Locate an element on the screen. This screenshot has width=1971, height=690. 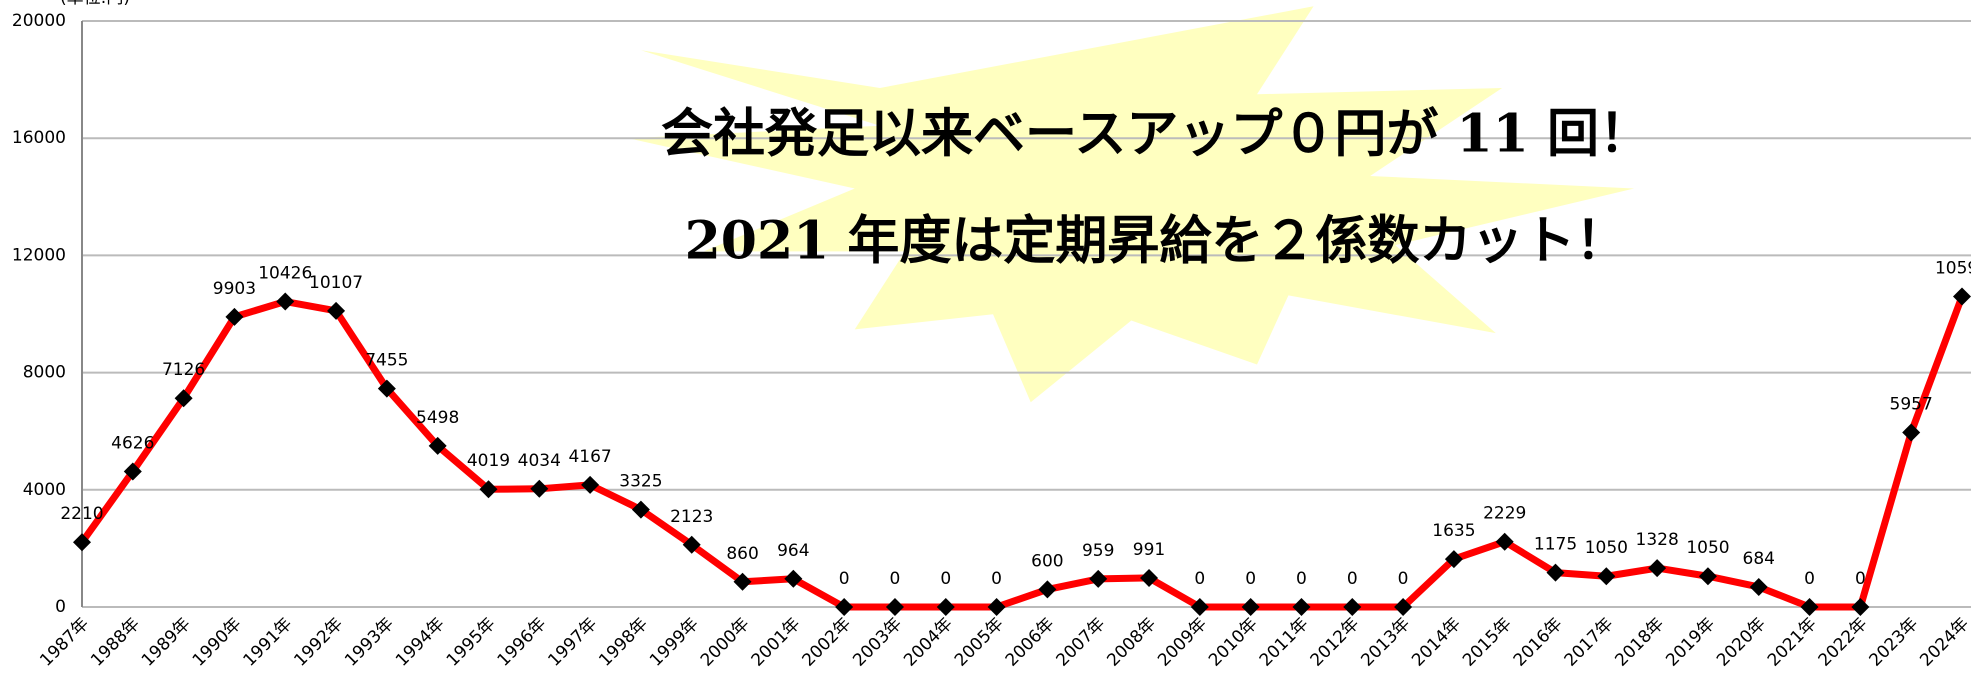
value-label: 7455 is located at coordinates (386, 361).